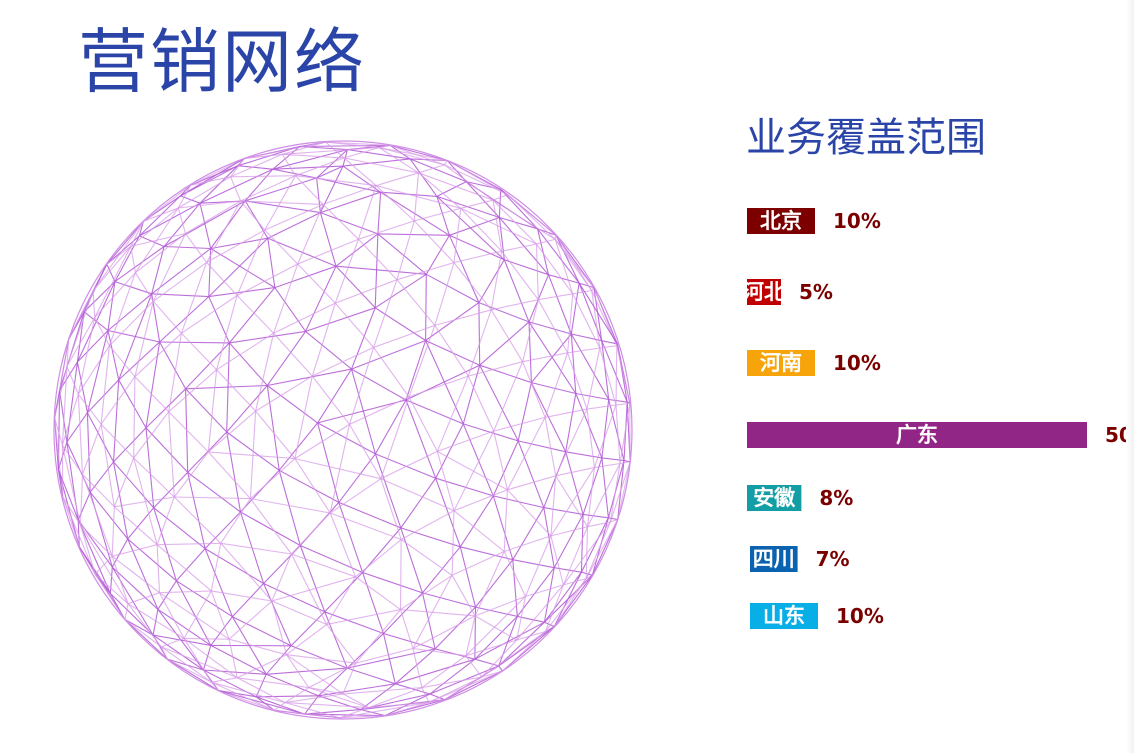 This screenshot has height=753, width=1134. What do you see at coordinates (222, 62) in the screenshot?
I see `page-title: 营销网络` at bounding box center [222, 62].